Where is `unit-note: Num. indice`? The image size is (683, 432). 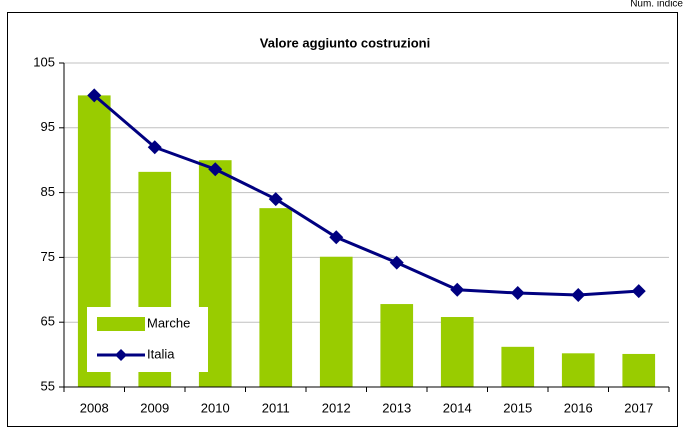
unit-note: Num. indice is located at coordinates (656, 5).